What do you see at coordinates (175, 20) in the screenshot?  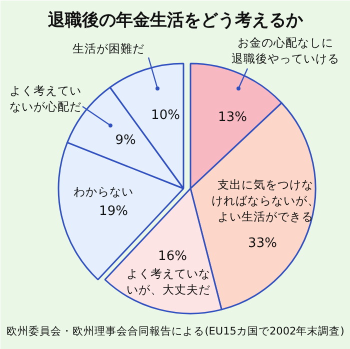 I see `chart-title: 退職後の年金生活をどう考えるか` at bounding box center [175, 20].